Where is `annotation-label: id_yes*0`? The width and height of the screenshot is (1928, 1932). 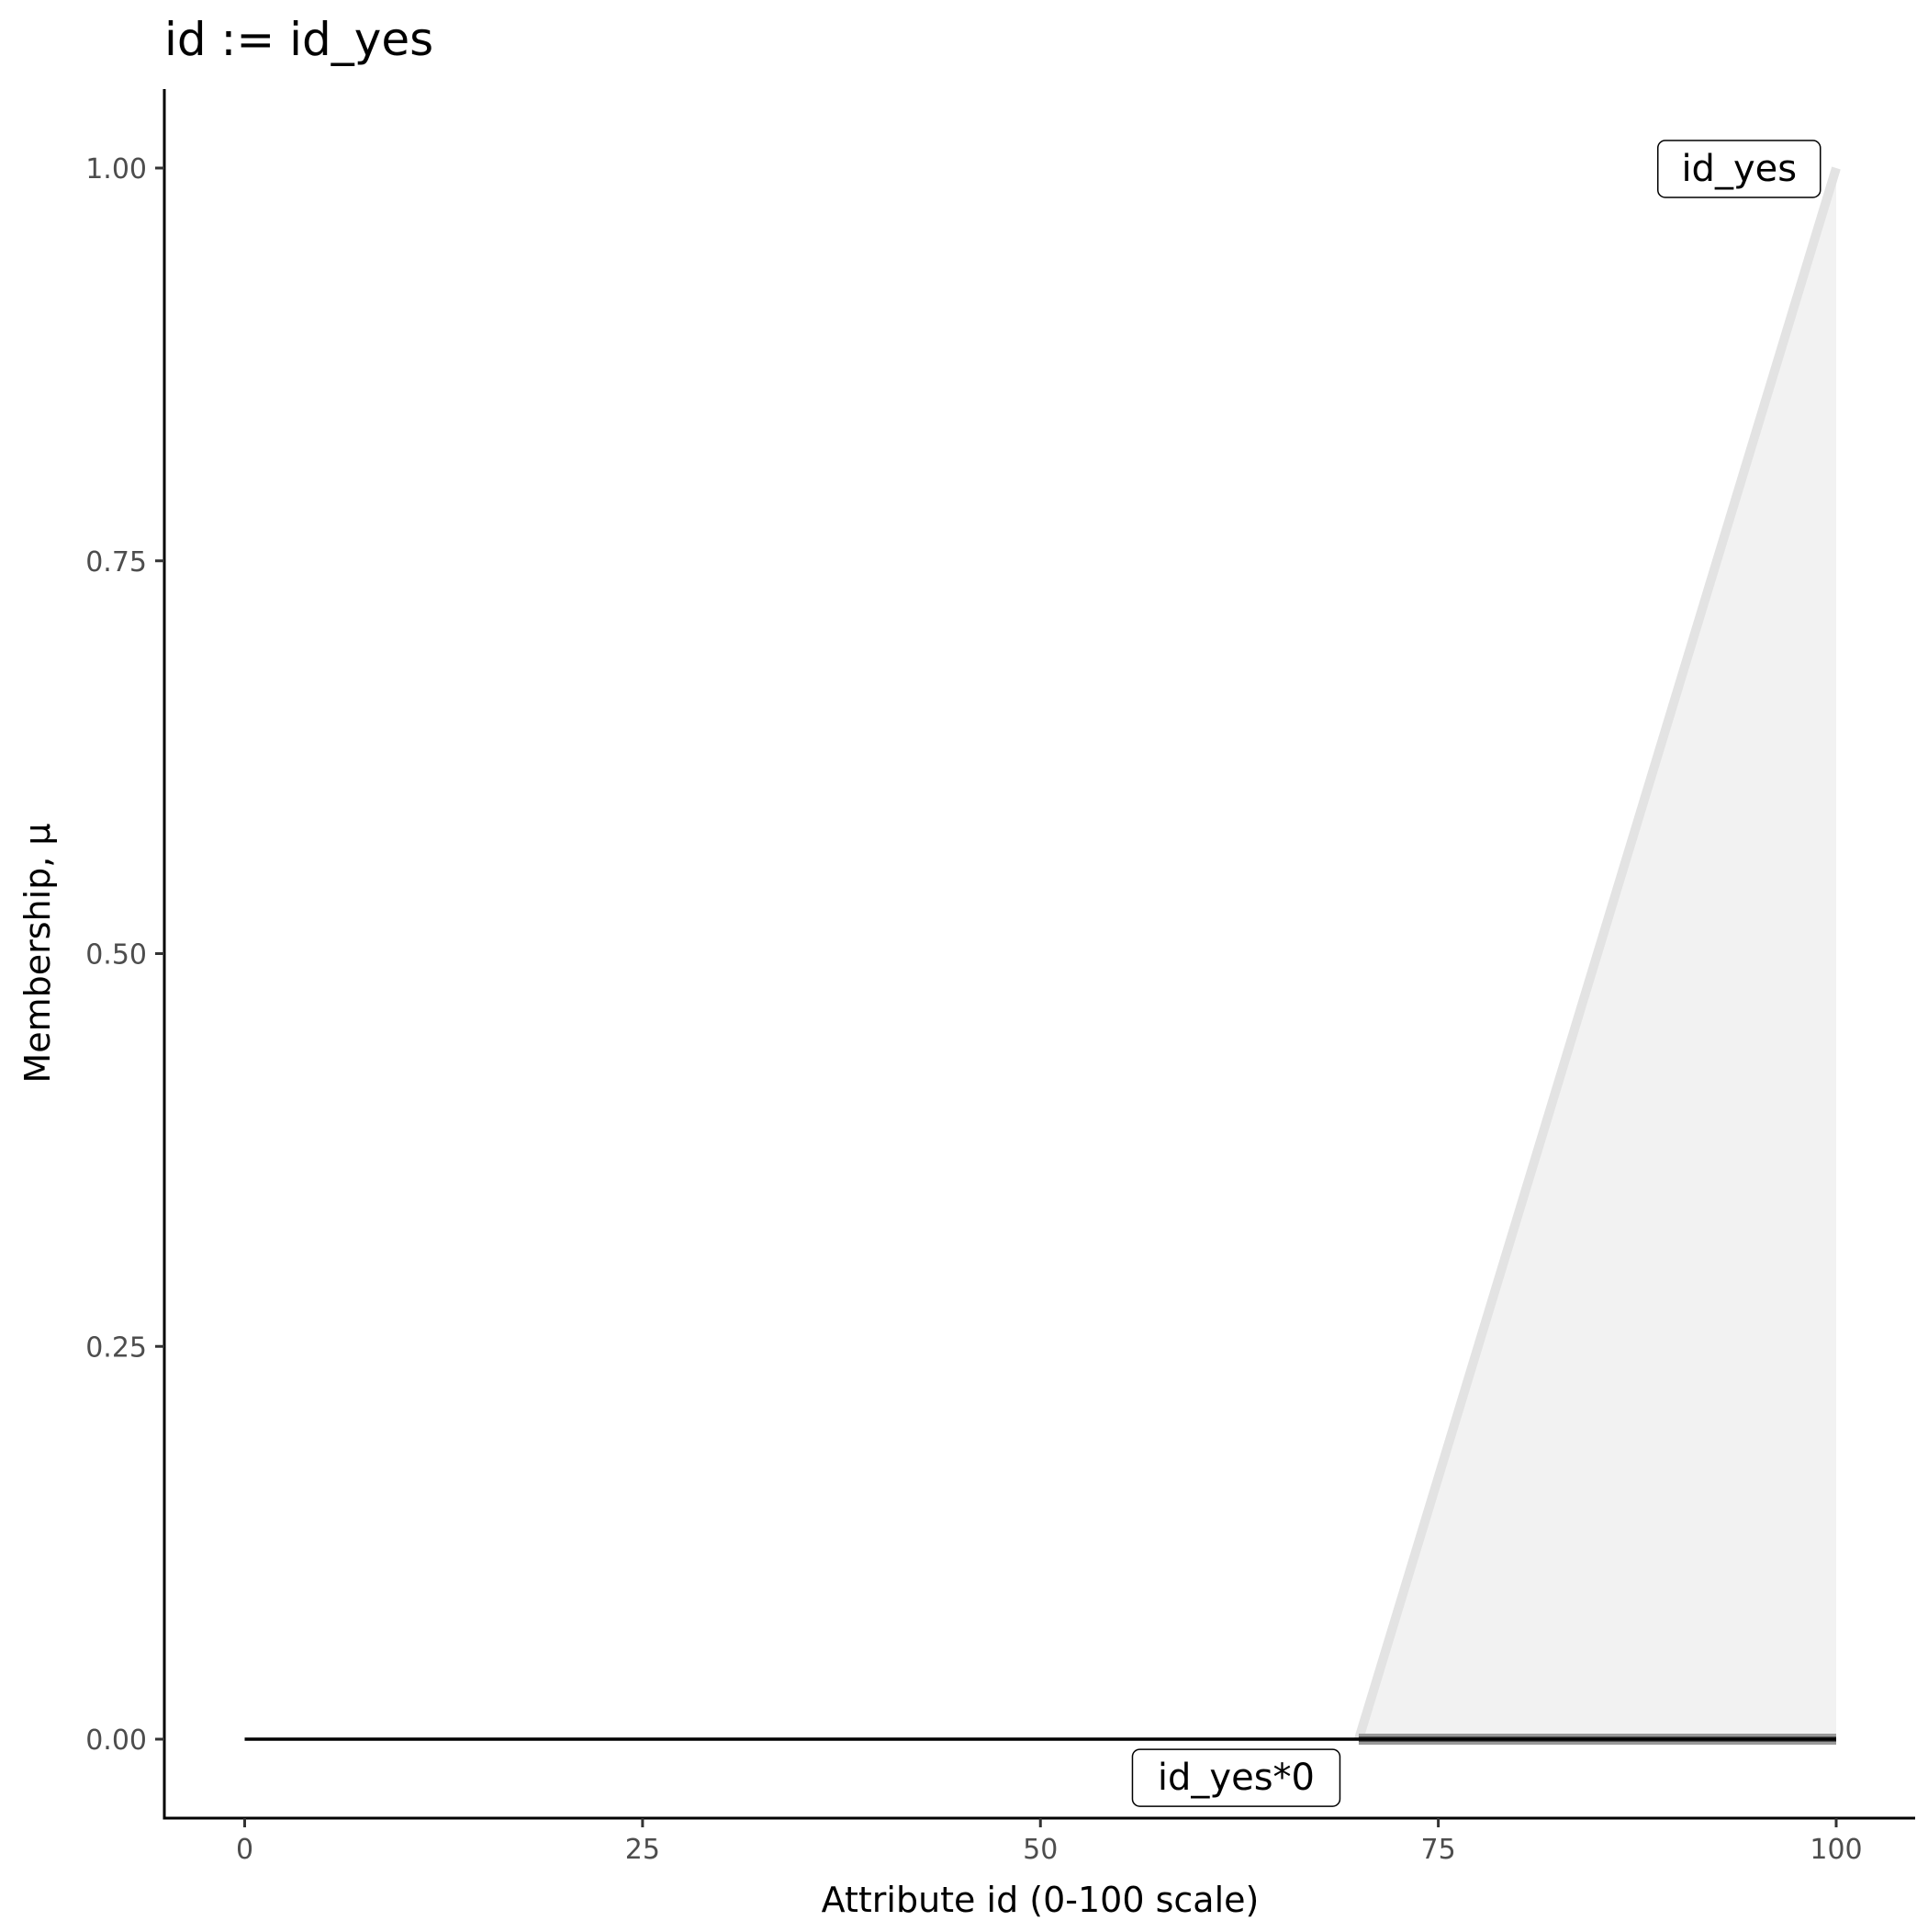
annotation-label: id_yes*0 is located at coordinates (1236, 1777).